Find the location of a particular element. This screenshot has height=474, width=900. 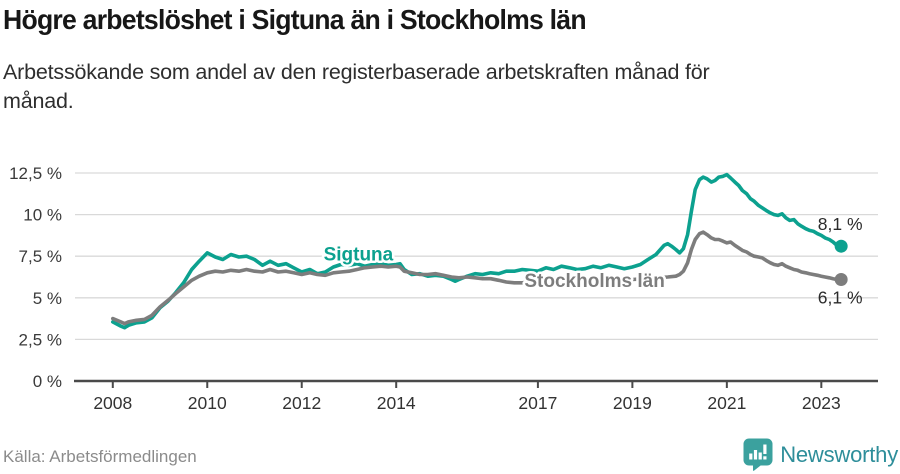

subtitle-line-2: månad. is located at coordinates (38, 101).